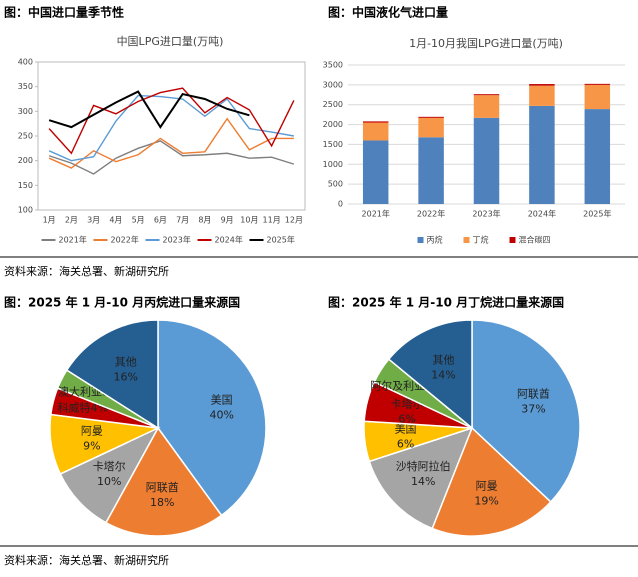 This screenshot has width=638, height=577. What do you see at coordinates (25, 160) in the screenshot?
I see `y-tick-label: 200` at bounding box center [25, 160].